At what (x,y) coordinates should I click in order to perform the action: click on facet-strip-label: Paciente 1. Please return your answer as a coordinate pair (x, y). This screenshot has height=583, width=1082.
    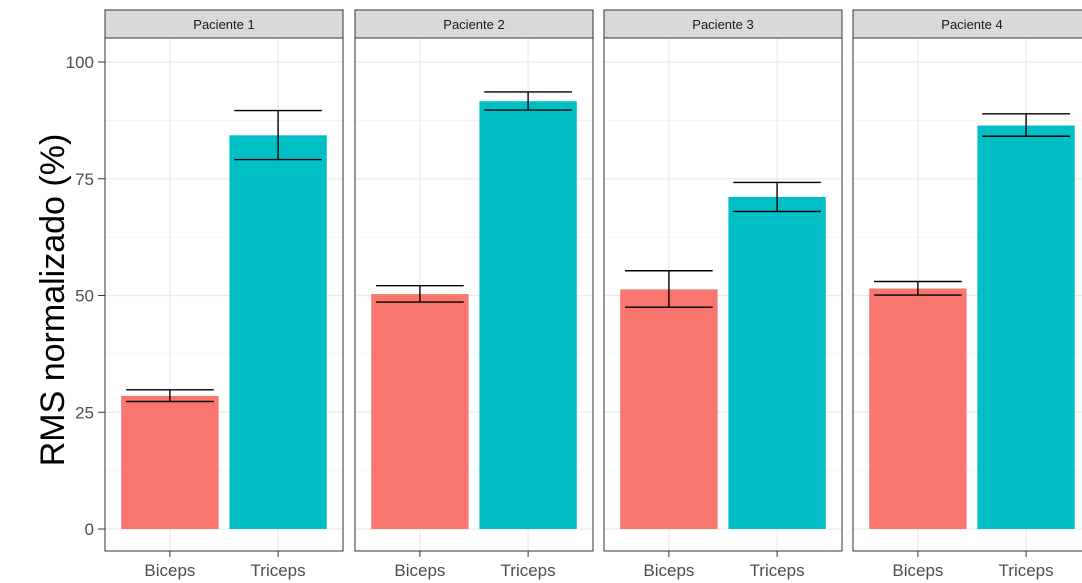
    Looking at the image, I should click on (223, 24).